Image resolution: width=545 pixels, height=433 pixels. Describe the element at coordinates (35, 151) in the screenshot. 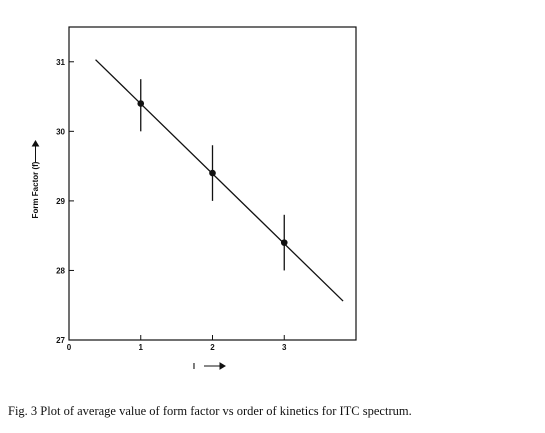

I see `y-axis-arrow-icon` at that location.